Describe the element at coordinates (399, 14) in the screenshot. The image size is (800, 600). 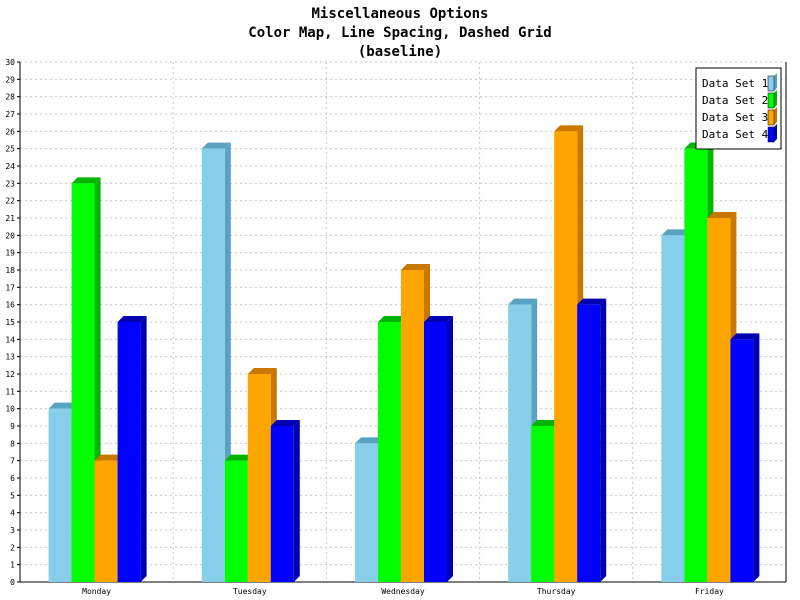
I see `chart-title-line-1: Miscellaneous Options` at that location.